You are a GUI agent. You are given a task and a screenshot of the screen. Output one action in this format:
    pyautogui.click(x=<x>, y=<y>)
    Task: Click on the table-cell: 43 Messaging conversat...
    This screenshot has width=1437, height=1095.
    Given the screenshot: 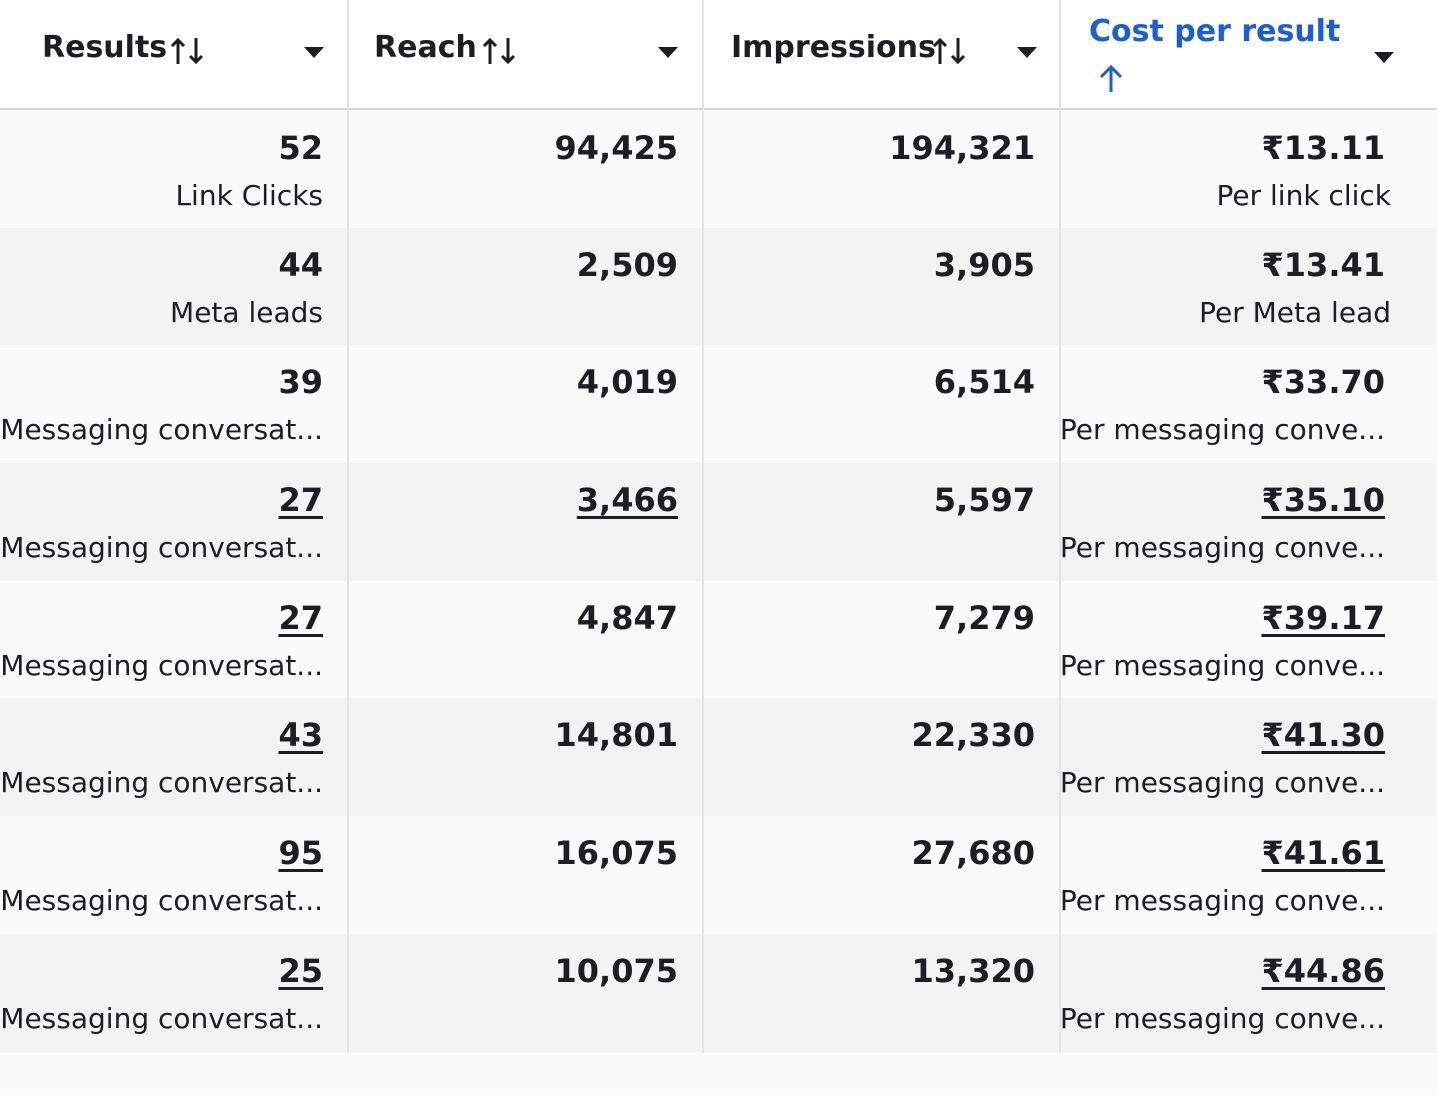 What is the action you would take?
    pyautogui.click(x=174, y=757)
    